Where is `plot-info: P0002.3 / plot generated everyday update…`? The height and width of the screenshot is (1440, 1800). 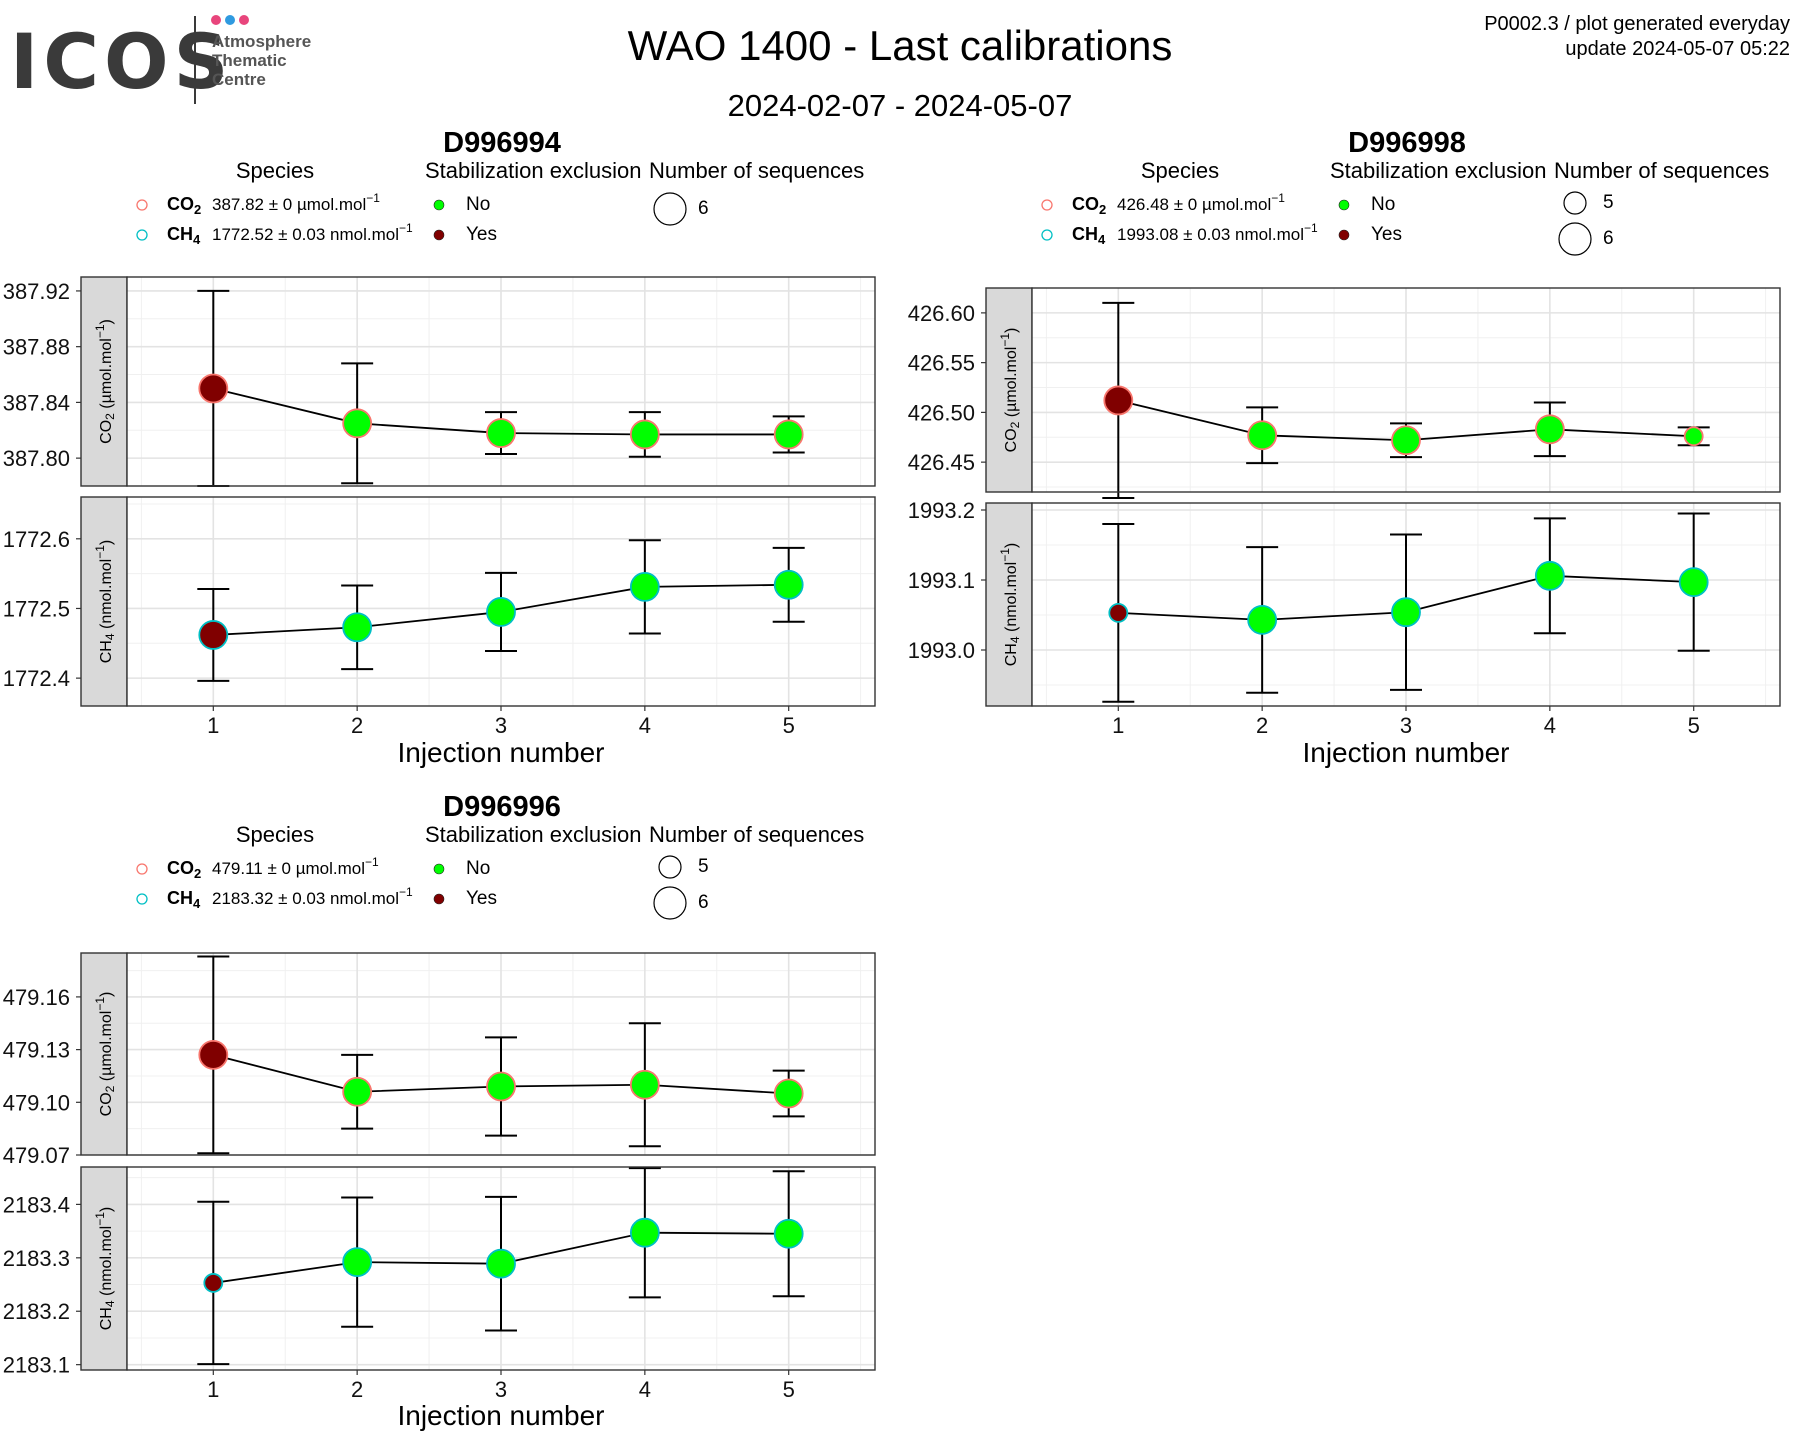 plot-info: P0002.3 / plot generated everyday update… is located at coordinates (1637, 37).